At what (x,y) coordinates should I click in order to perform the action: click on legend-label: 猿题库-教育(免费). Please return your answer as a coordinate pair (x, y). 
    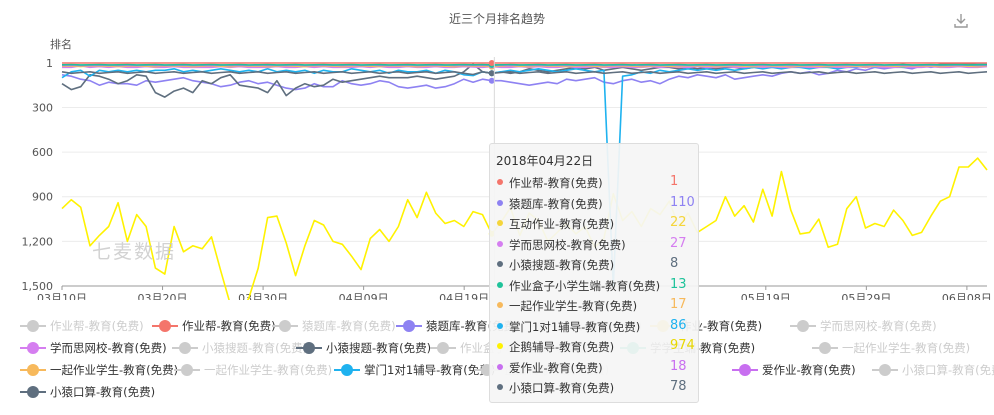
    Looking at the image, I should click on (349, 326).